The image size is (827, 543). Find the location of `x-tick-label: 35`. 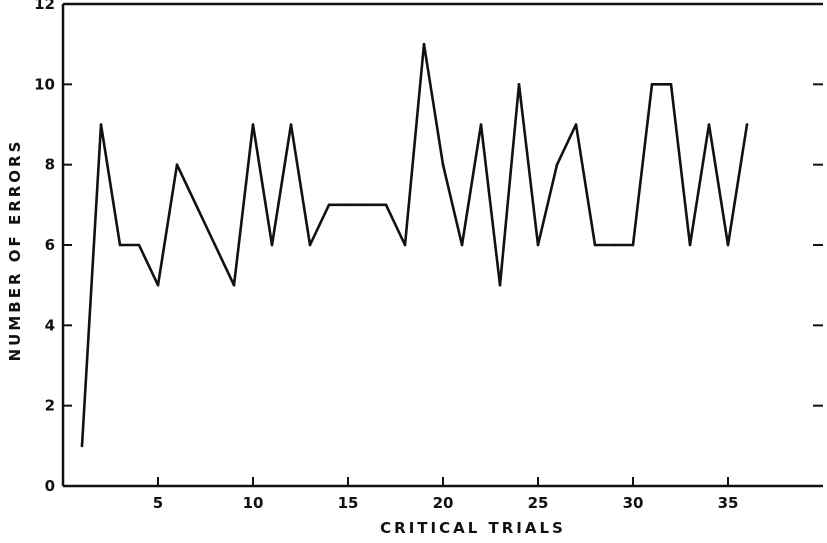

x-tick-label: 35 is located at coordinates (728, 503).